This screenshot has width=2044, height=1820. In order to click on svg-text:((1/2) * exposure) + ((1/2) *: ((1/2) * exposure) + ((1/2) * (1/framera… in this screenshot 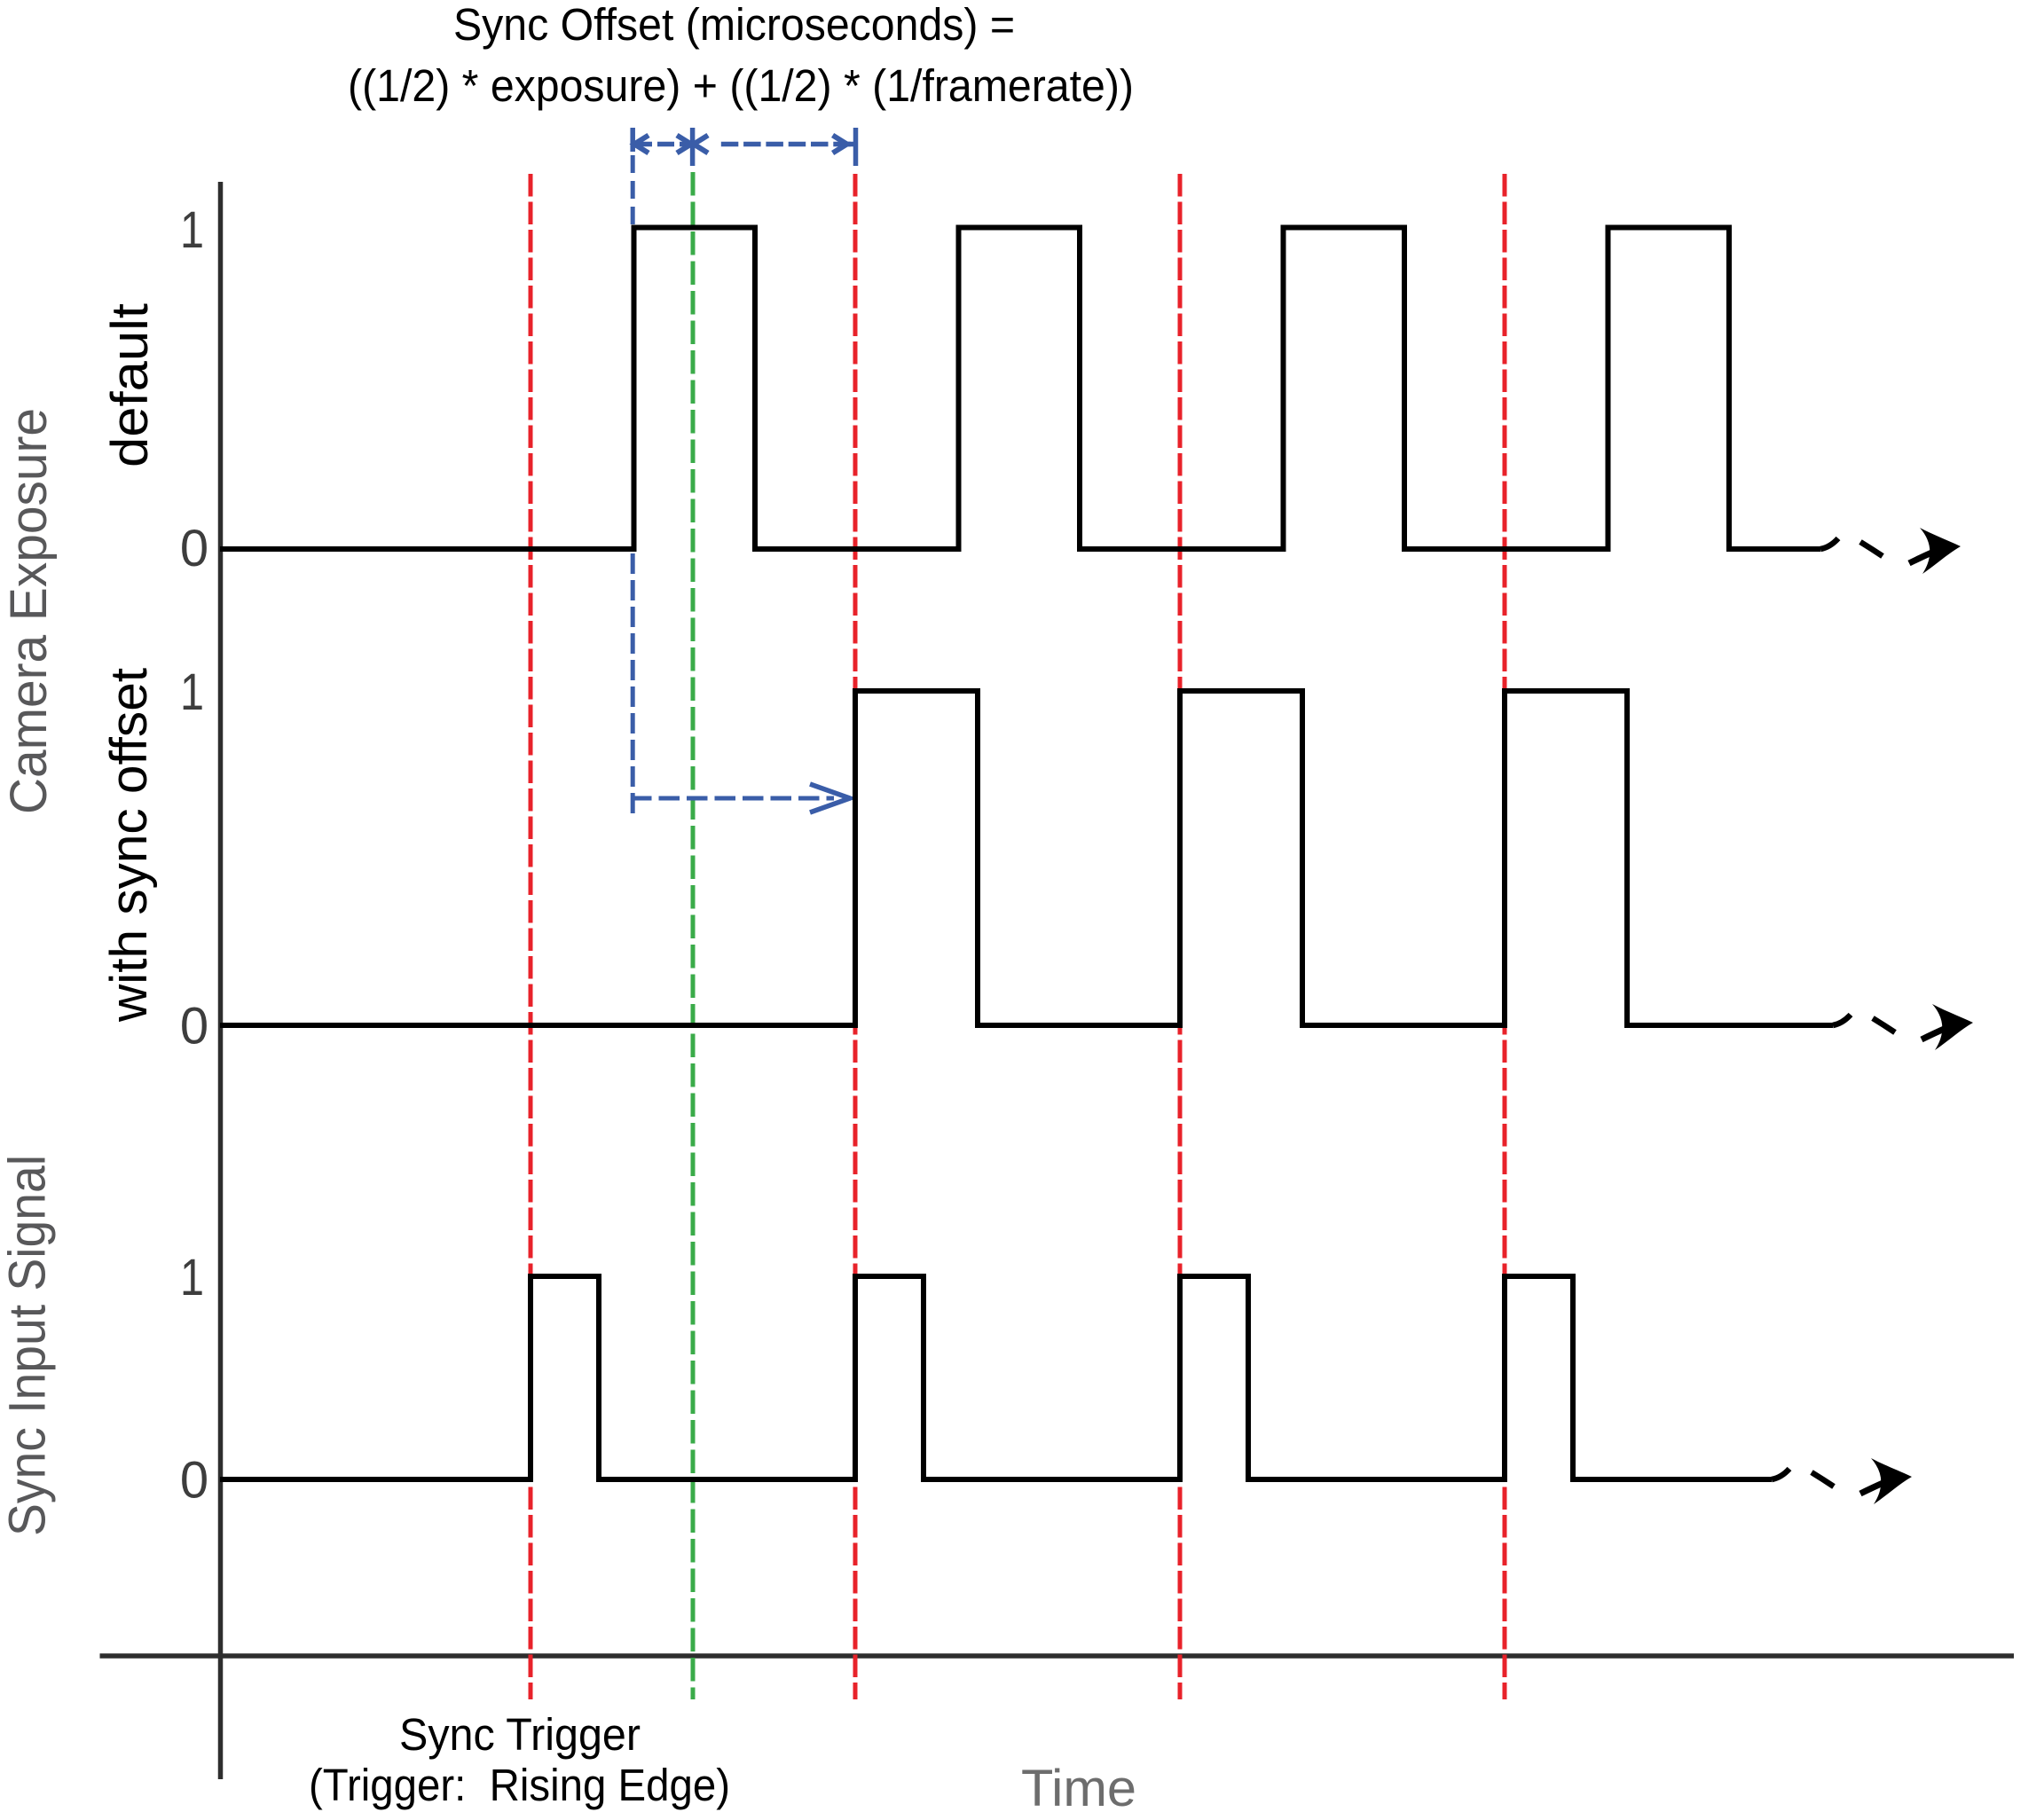, I will do `click(741, 85)`.